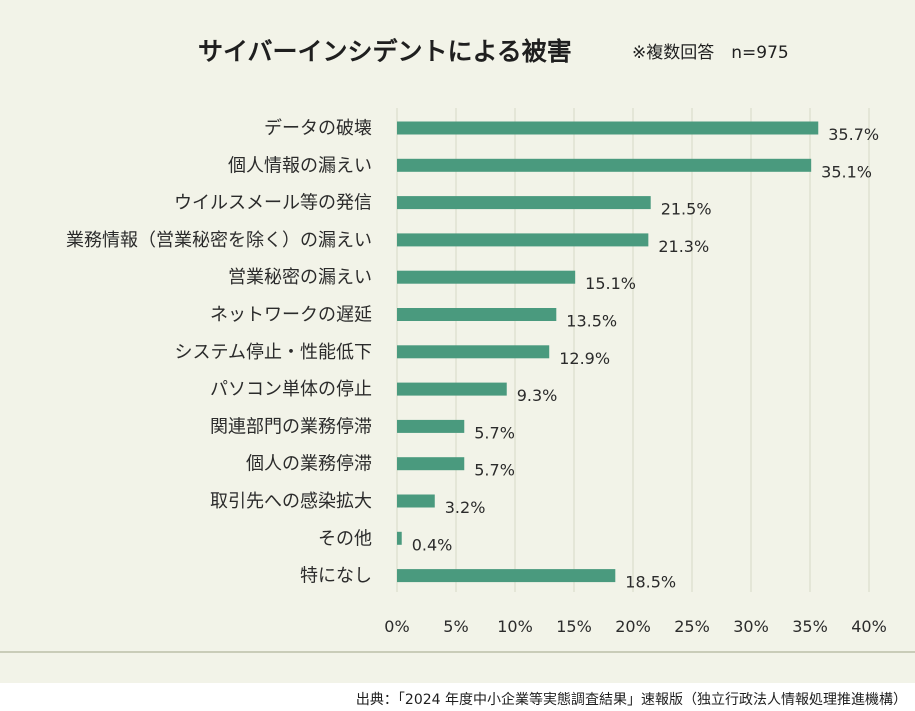 Image resolution: width=915 pixels, height=711 pixels. Describe the element at coordinates (336, 576) in the screenshot. I see `category-label: 特になし` at that location.